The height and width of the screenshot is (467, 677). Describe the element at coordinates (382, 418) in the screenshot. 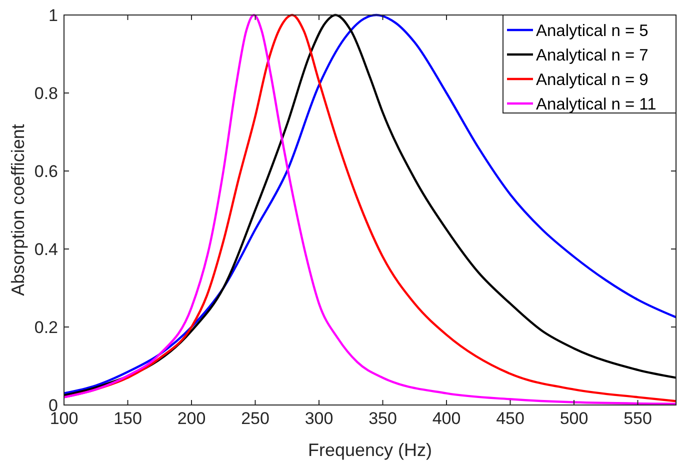

I see `x-tick-label: 350` at that location.